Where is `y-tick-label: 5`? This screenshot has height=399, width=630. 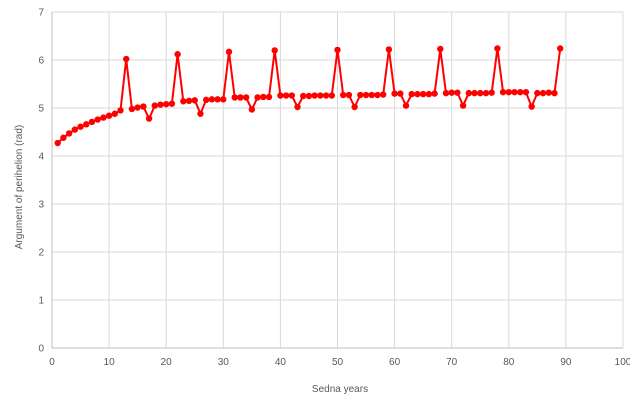 y-tick-label: 5 is located at coordinates (41, 109).